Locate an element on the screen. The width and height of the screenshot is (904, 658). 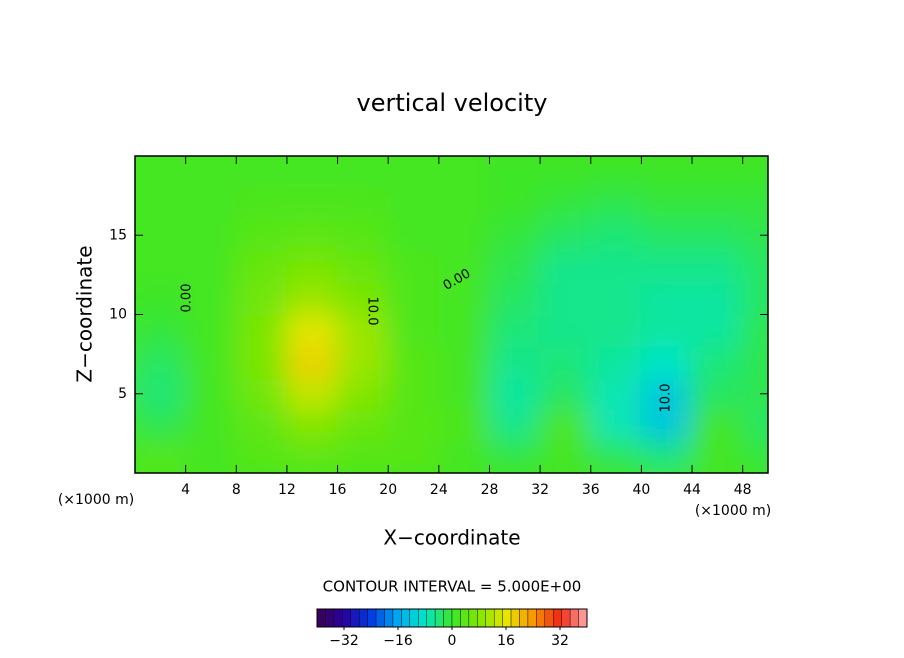
colorbar-tick-label: −16 is located at coordinates (398, 641).